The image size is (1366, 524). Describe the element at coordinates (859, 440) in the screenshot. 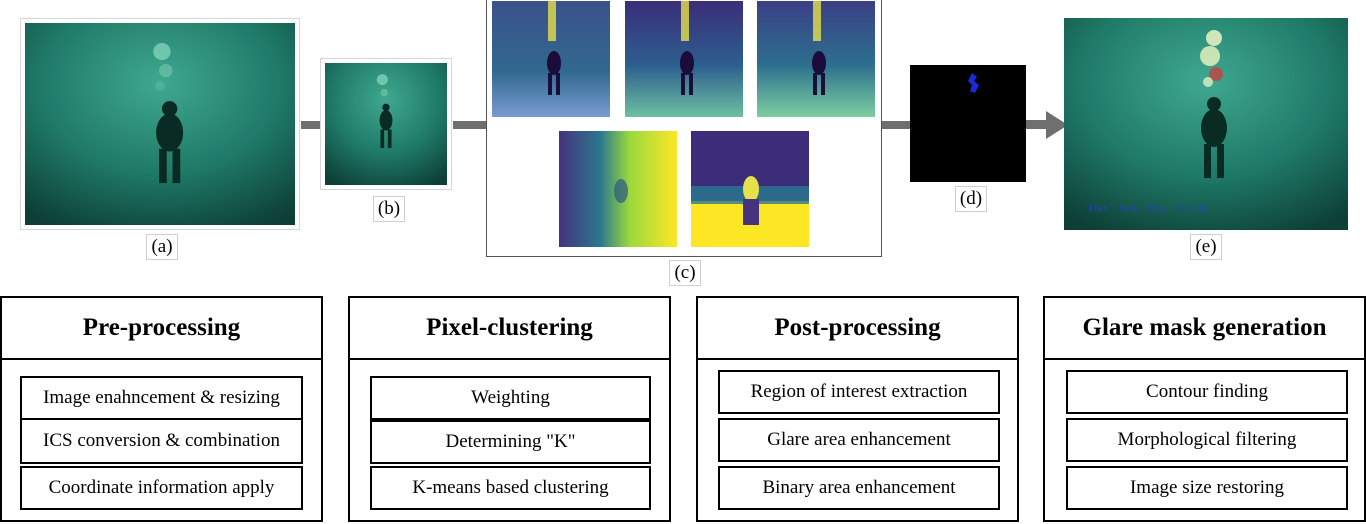

I see `step-box: Glare area enhancement` at that location.